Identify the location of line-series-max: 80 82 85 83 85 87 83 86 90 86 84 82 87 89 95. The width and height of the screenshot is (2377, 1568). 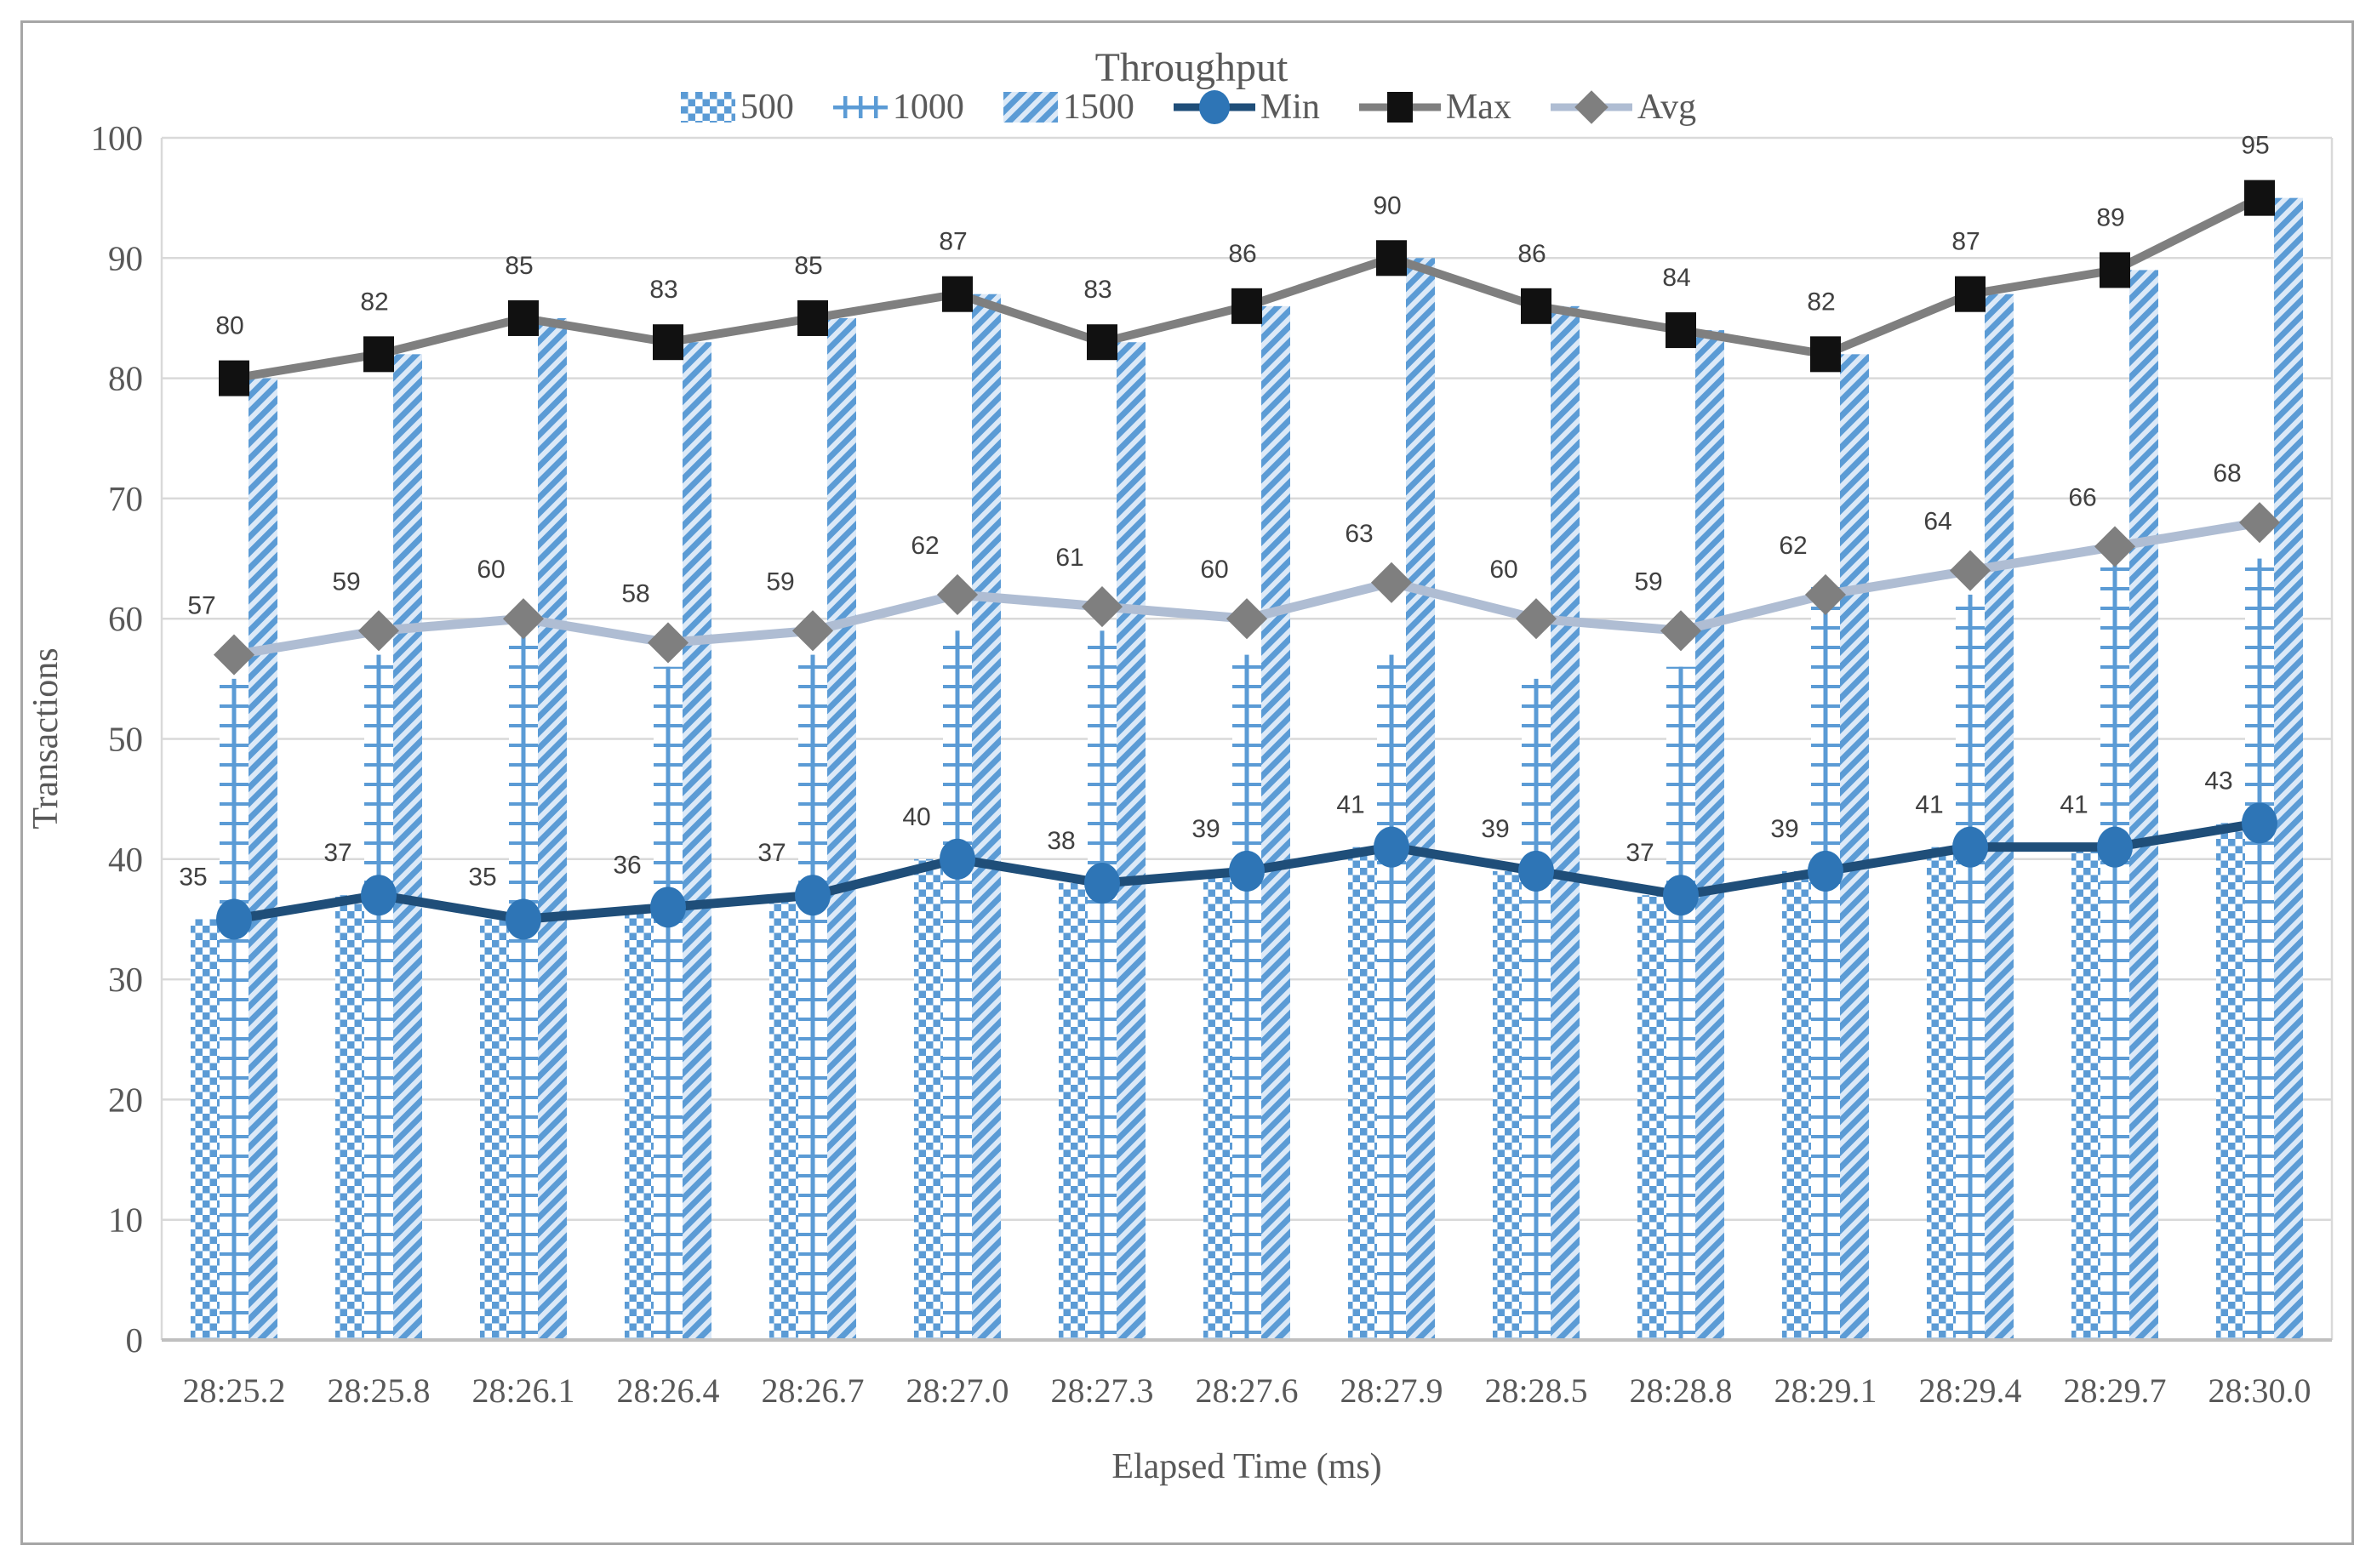
(1245, 264).